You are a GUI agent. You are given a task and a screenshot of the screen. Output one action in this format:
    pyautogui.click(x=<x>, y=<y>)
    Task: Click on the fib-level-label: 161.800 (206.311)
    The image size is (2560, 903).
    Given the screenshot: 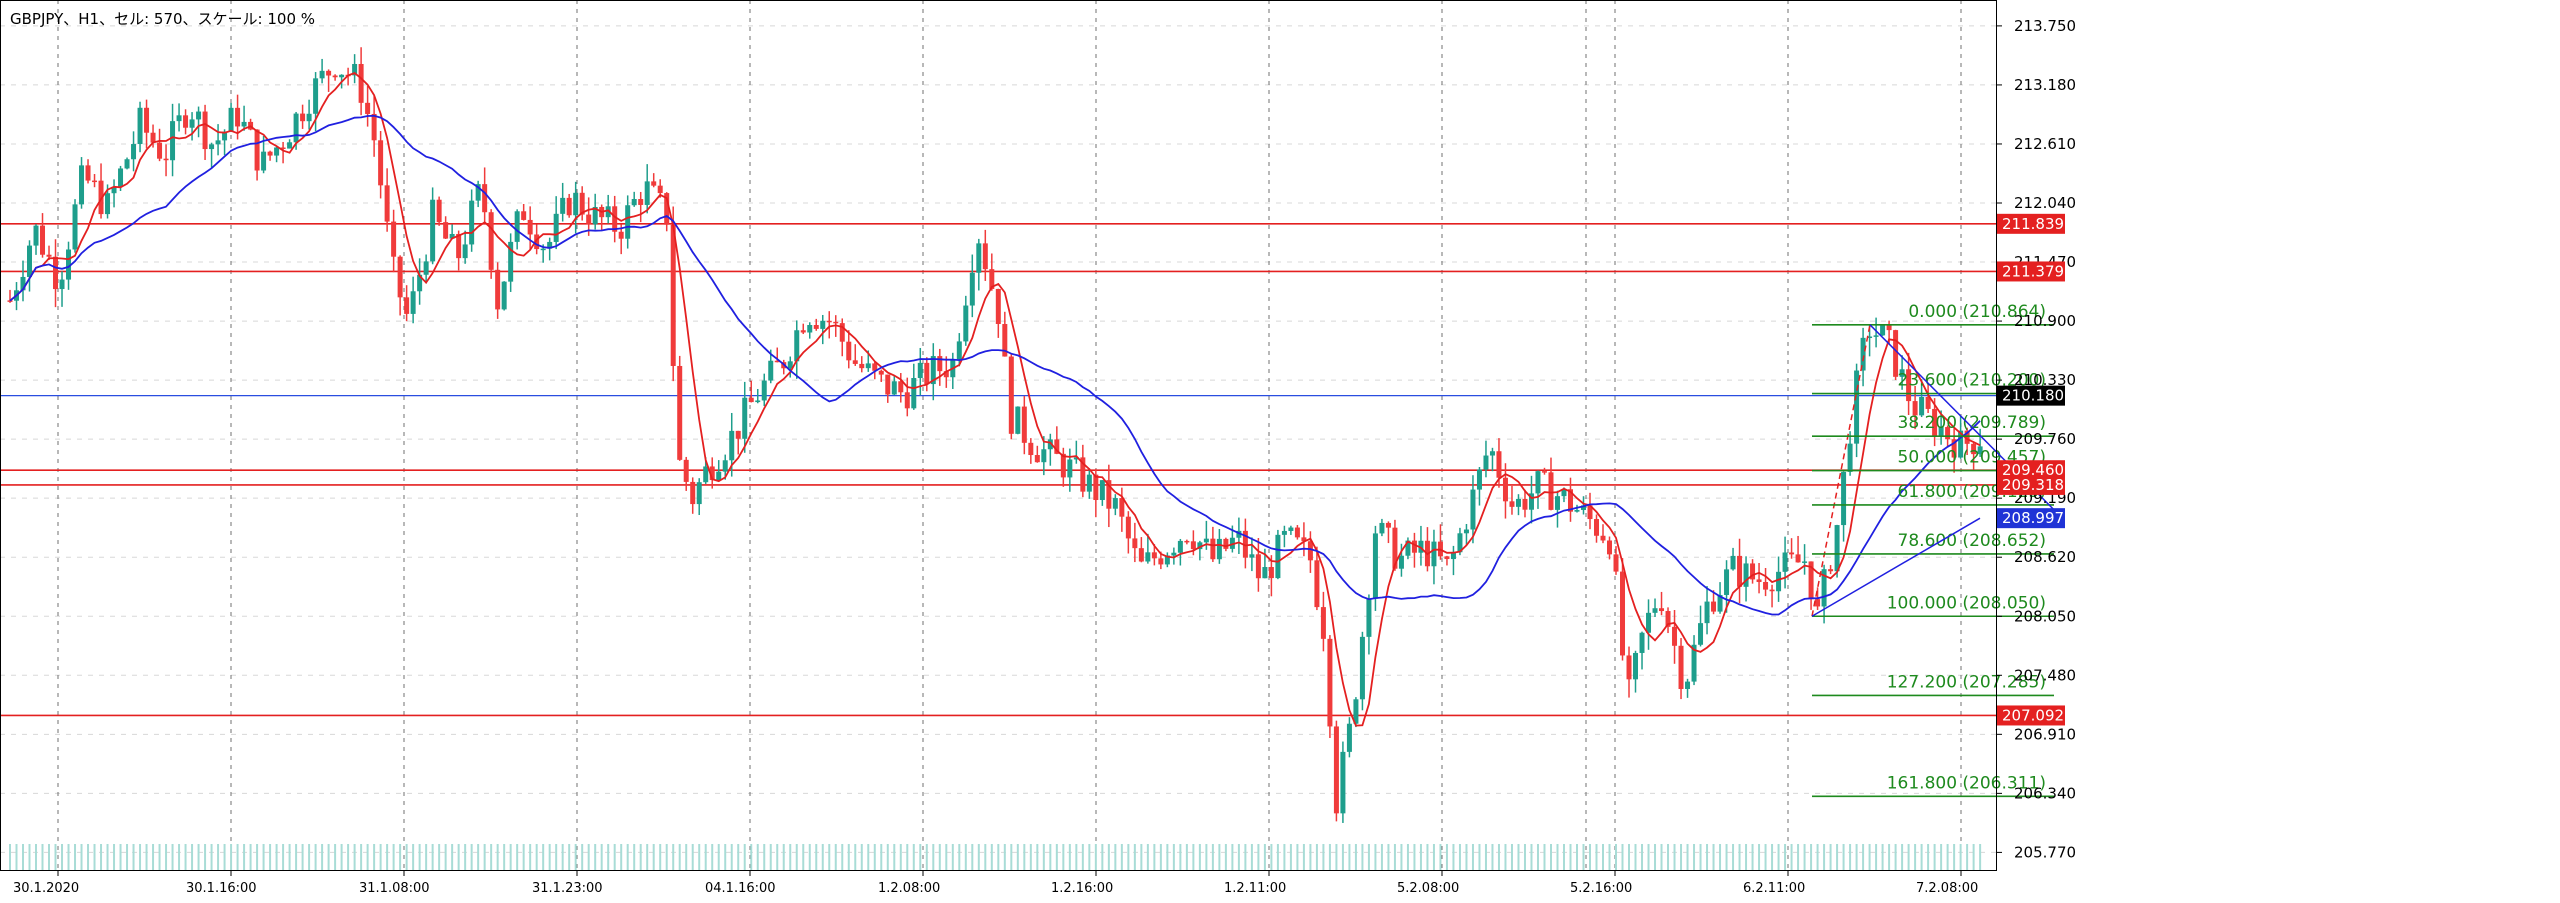 What is the action you would take?
    pyautogui.click(x=1966, y=783)
    